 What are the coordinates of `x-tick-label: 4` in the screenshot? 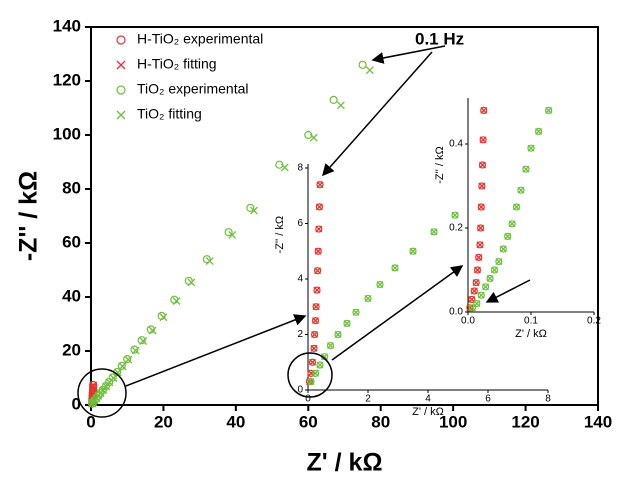 It's located at (428, 399).